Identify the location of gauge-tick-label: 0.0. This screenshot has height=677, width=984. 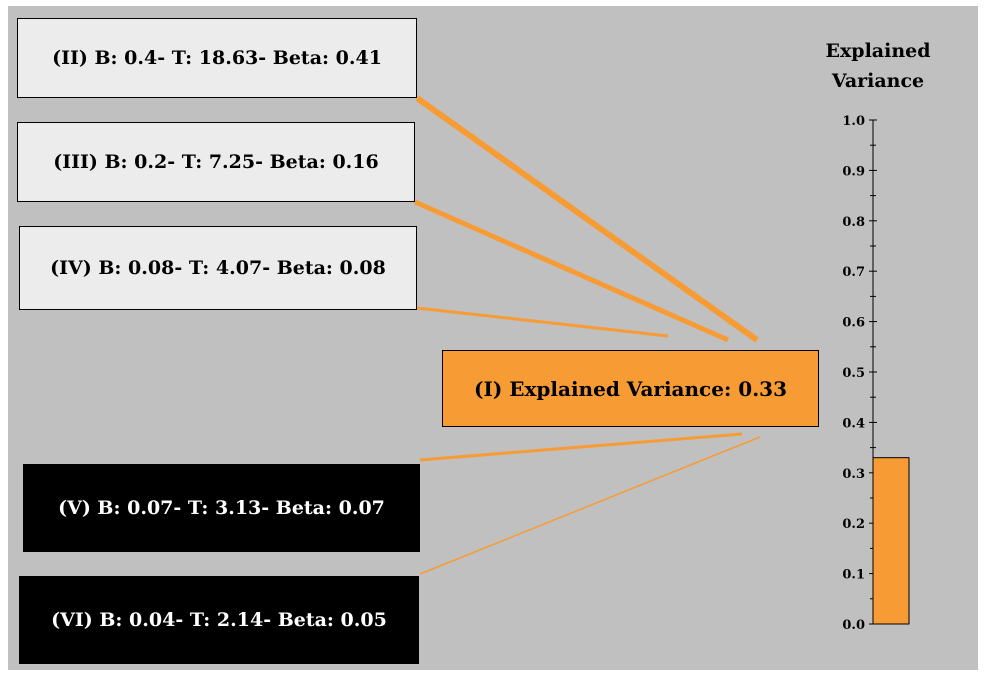
(853, 625).